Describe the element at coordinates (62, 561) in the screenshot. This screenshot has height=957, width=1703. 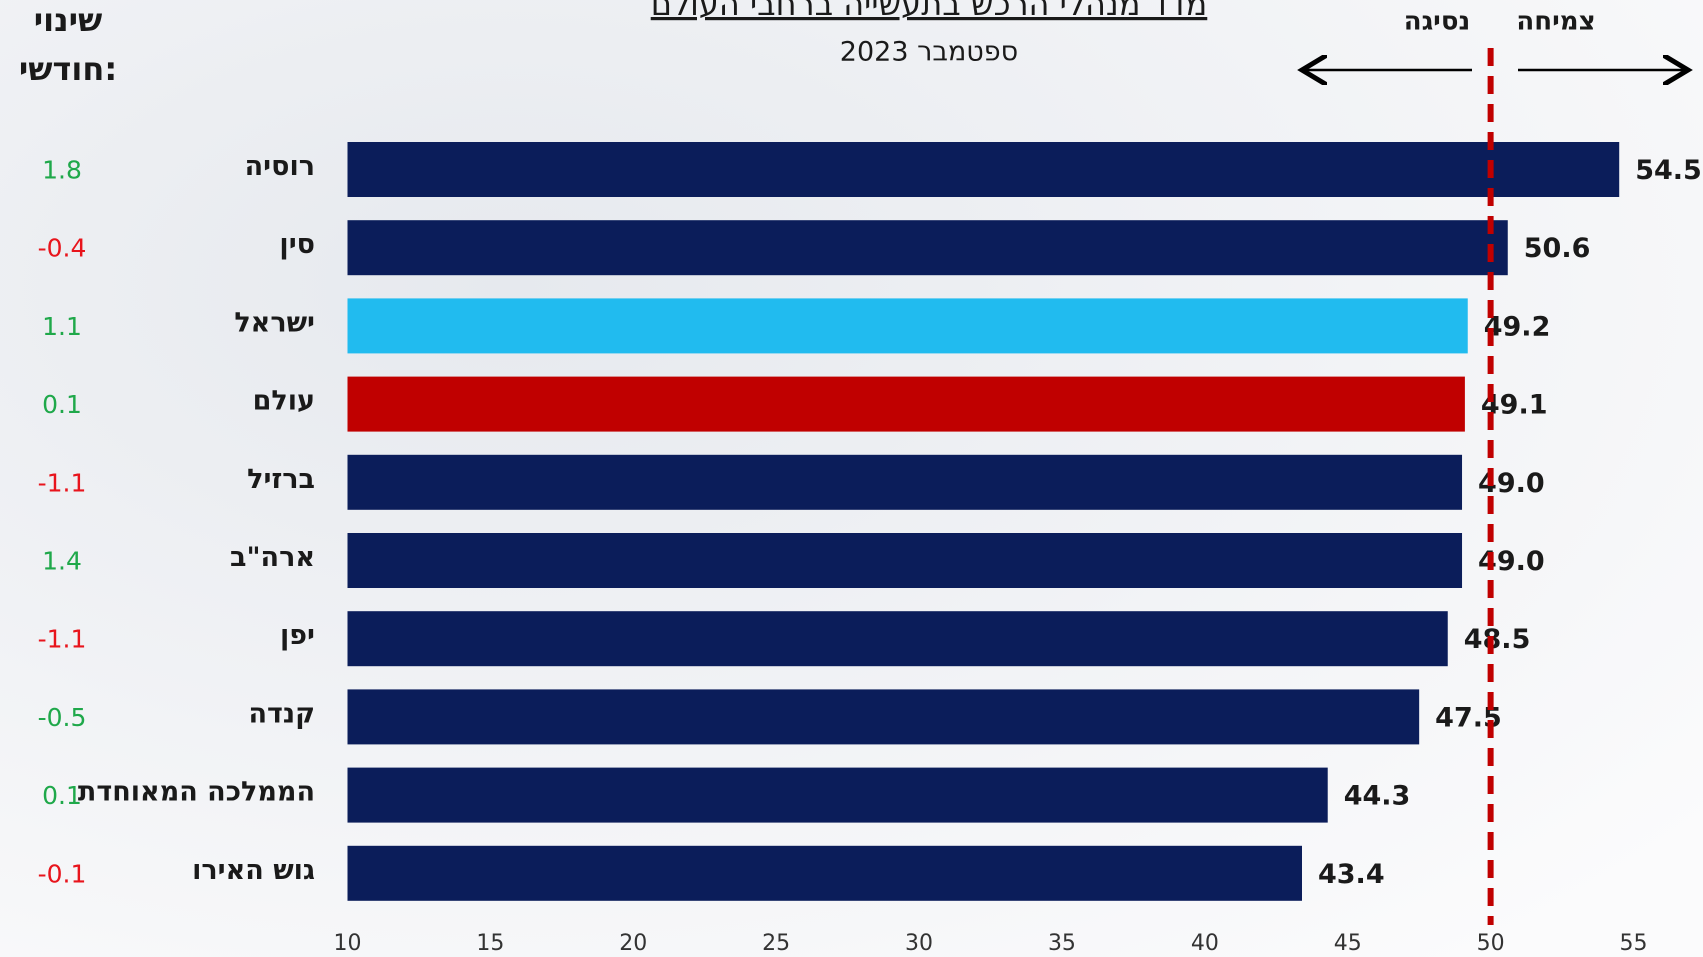
I see `change-label: 1.4` at that location.